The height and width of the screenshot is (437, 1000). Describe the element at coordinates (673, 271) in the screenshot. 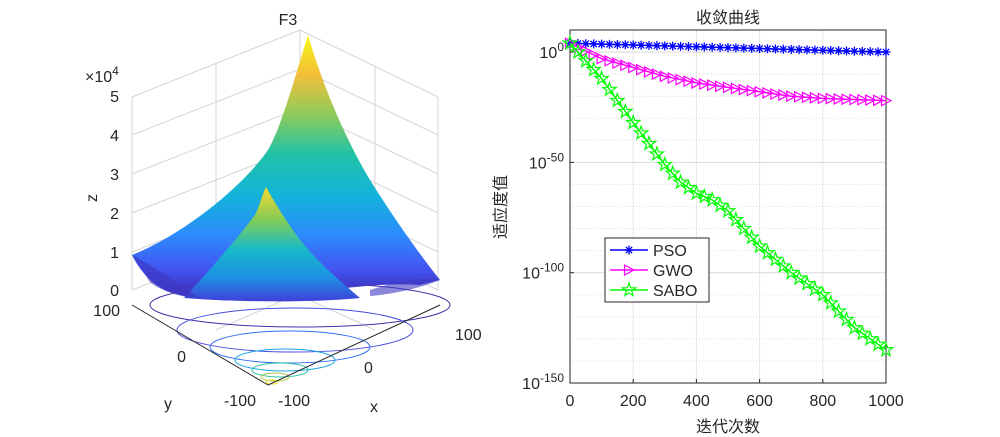

I see `legend-label: GWO` at that location.